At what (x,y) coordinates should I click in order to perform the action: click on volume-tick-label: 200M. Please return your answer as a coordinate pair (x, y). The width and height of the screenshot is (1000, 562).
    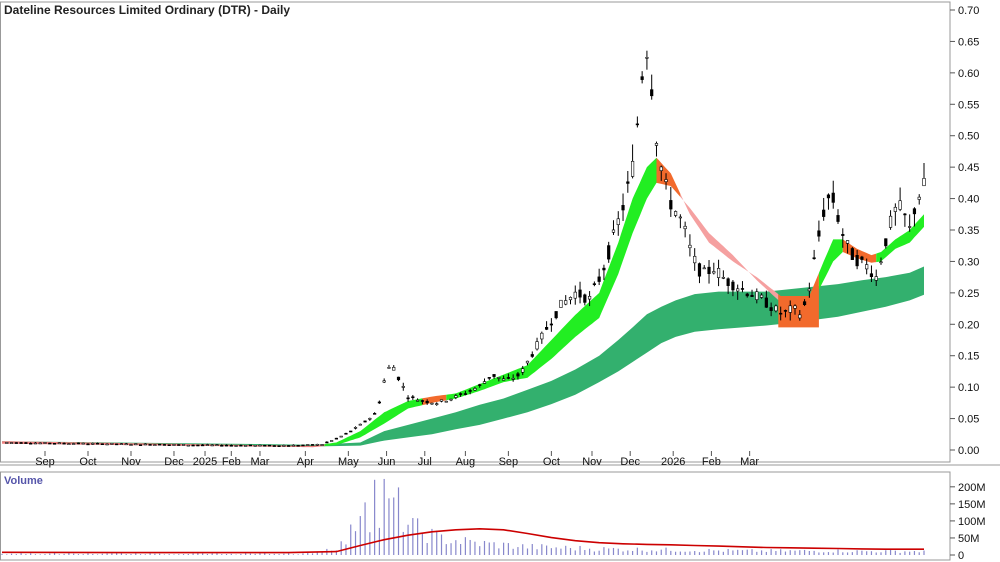
    Looking at the image, I should click on (972, 488).